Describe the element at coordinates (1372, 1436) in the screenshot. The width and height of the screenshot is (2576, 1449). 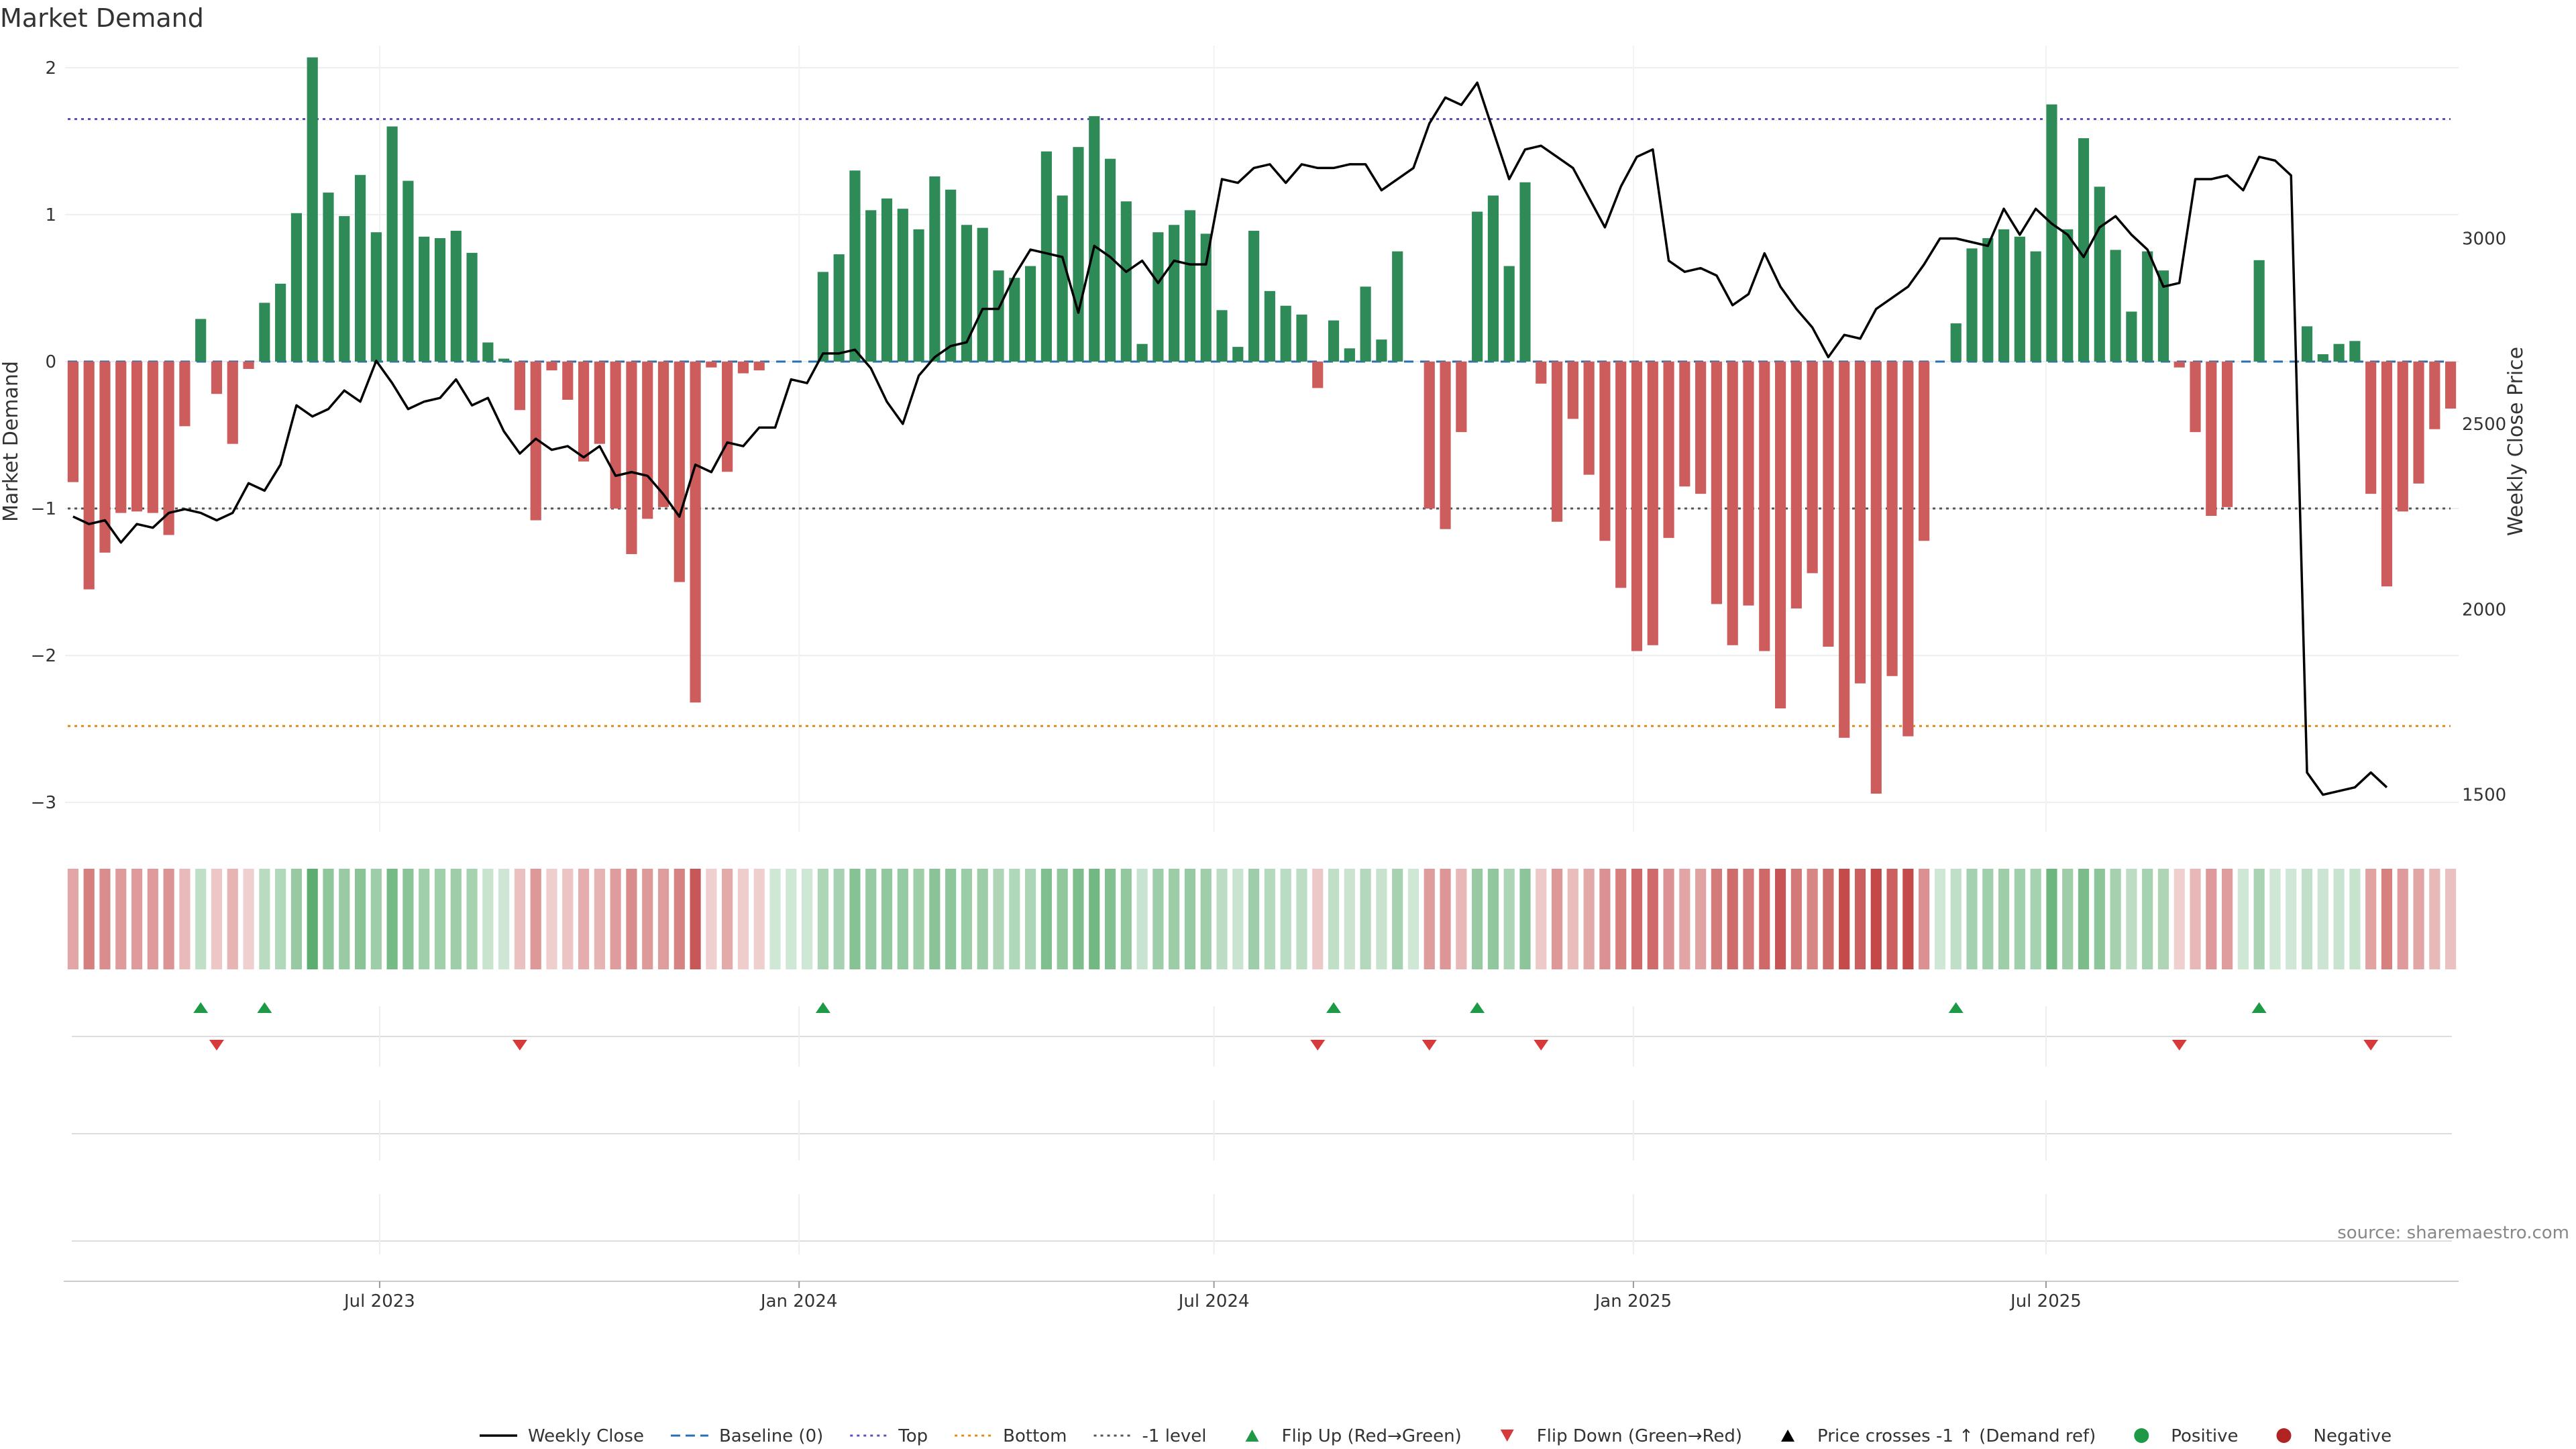
I see `legend-label: Flip Up (Red→Green)` at that location.